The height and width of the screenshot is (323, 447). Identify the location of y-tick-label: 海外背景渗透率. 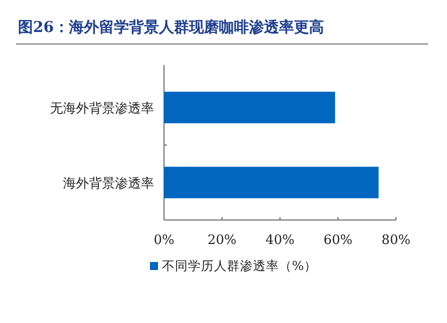
(108, 184).